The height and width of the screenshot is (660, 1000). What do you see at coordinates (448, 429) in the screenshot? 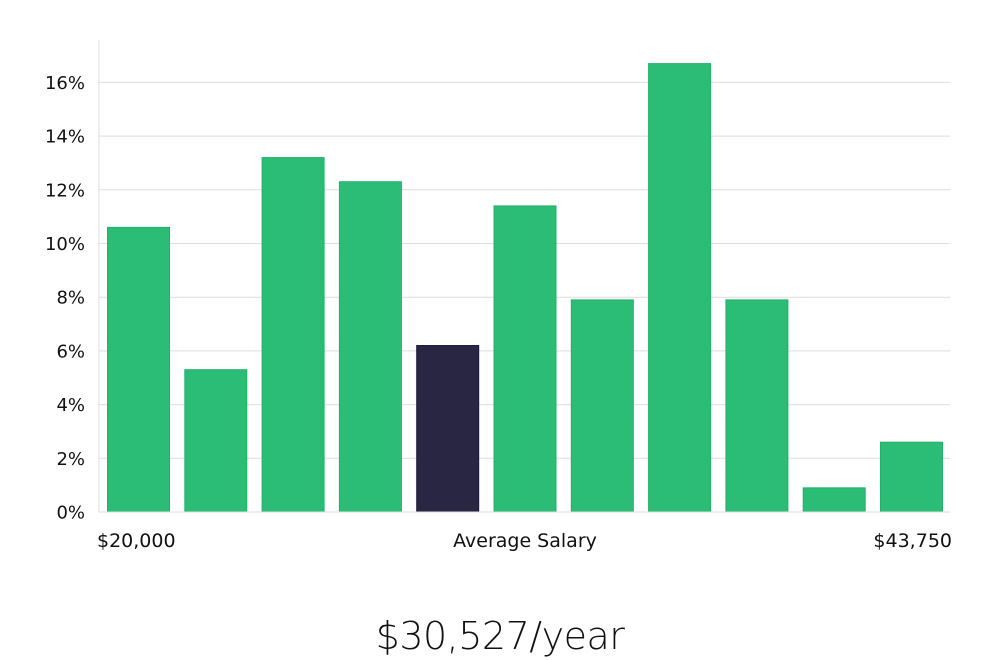
I see `highlighted-bar` at bounding box center [448, 429].